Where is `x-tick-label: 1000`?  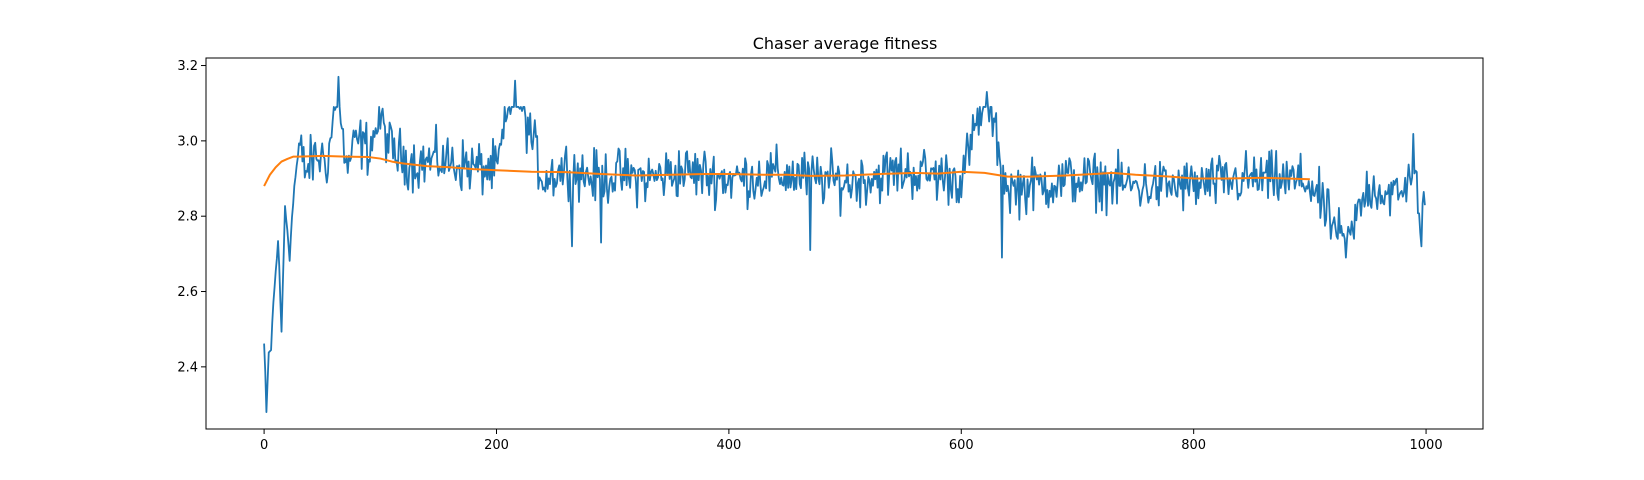
x-tick-label: 1000 is located at coordinates (1426, 445).